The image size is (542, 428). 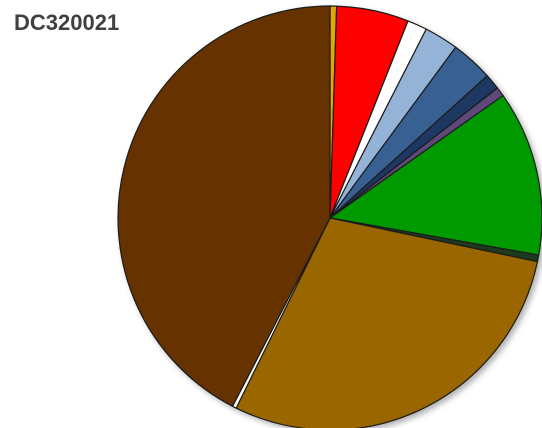 What do you see at coordinates (66, 22) in the screenshot?
I see `chart-title: DC320021` at bounding box center [66, 22].